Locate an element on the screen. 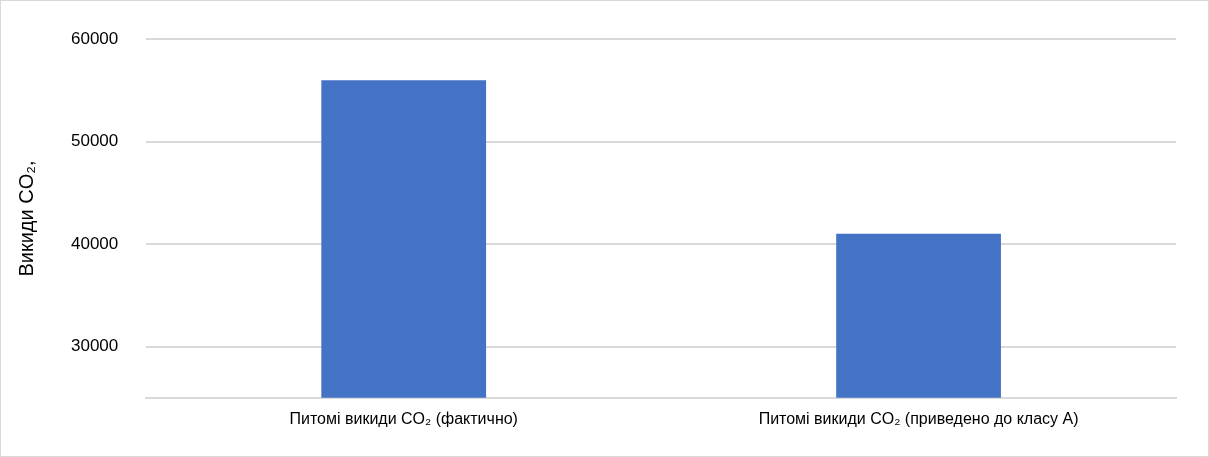 This screenshot has width=1209, height=457. y-tick-label: 50000 is located at coordinates (94, 141).